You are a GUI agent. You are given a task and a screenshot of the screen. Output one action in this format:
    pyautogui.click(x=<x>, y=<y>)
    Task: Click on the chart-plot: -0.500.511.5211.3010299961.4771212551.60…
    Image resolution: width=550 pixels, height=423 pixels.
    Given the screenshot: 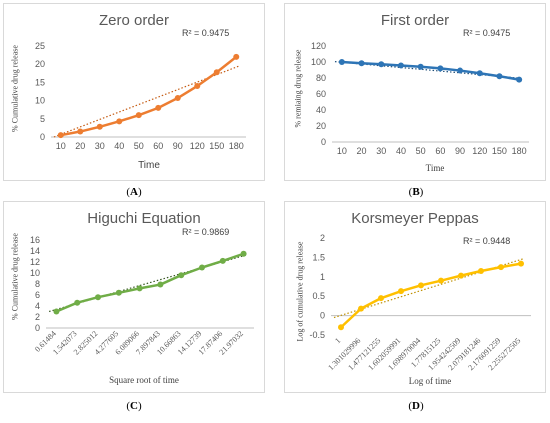 What is the action you would take?
    pyautogui.click(x=420, y=302)
    